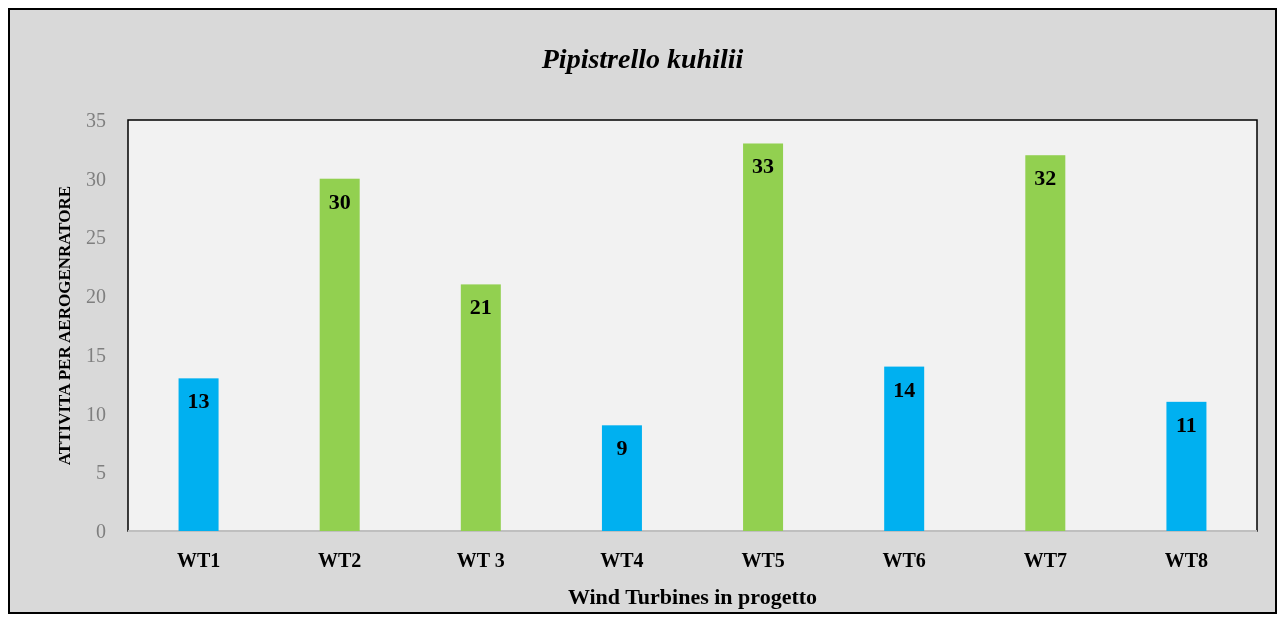  I want to click on x-tick-label: WT8, so click(1186, 560).